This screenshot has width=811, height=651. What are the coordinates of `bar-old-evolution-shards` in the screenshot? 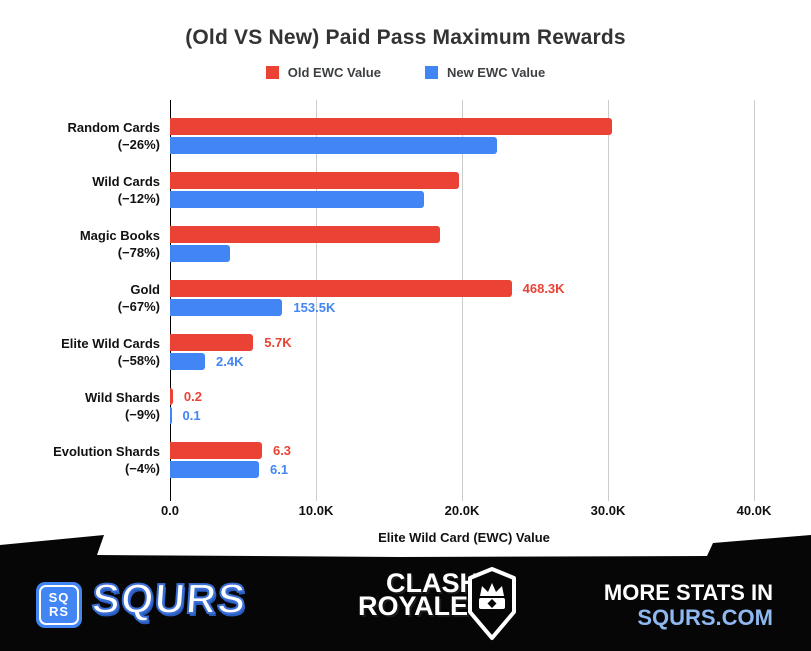 It's located at (216, 450).